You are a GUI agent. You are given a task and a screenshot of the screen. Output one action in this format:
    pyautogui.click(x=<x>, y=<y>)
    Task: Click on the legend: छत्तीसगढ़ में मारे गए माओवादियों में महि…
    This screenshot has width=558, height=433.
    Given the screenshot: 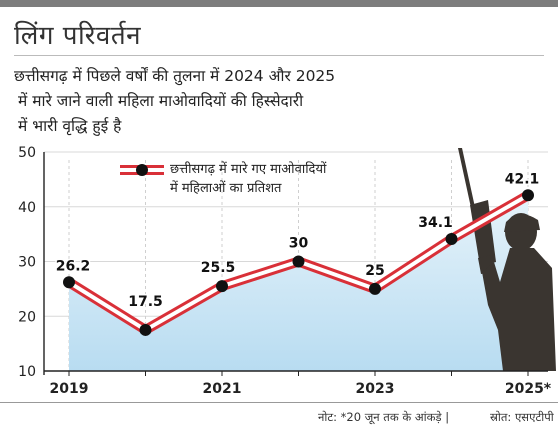 What is the action you would take?
    pyautogui.click(x=223, y=178)
    